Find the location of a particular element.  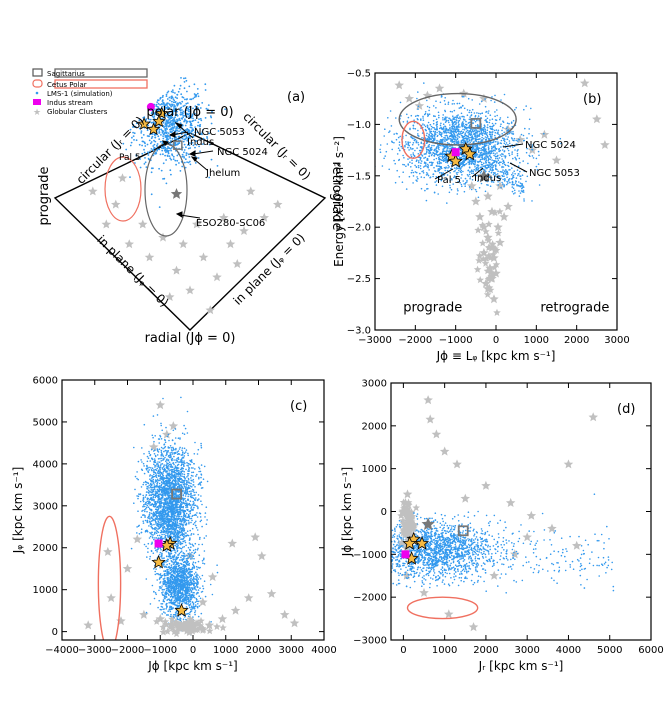

label-retrograde: retrograde is located at coordinates (574, 307).